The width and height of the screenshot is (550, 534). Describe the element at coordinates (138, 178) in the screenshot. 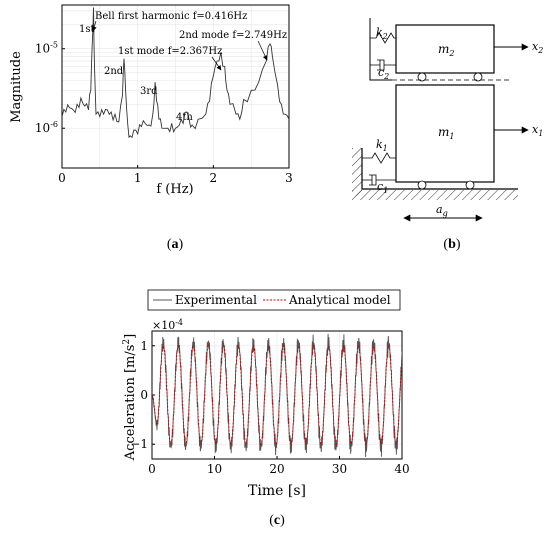

I see `panel-a-xtick-label: 1` at that location.